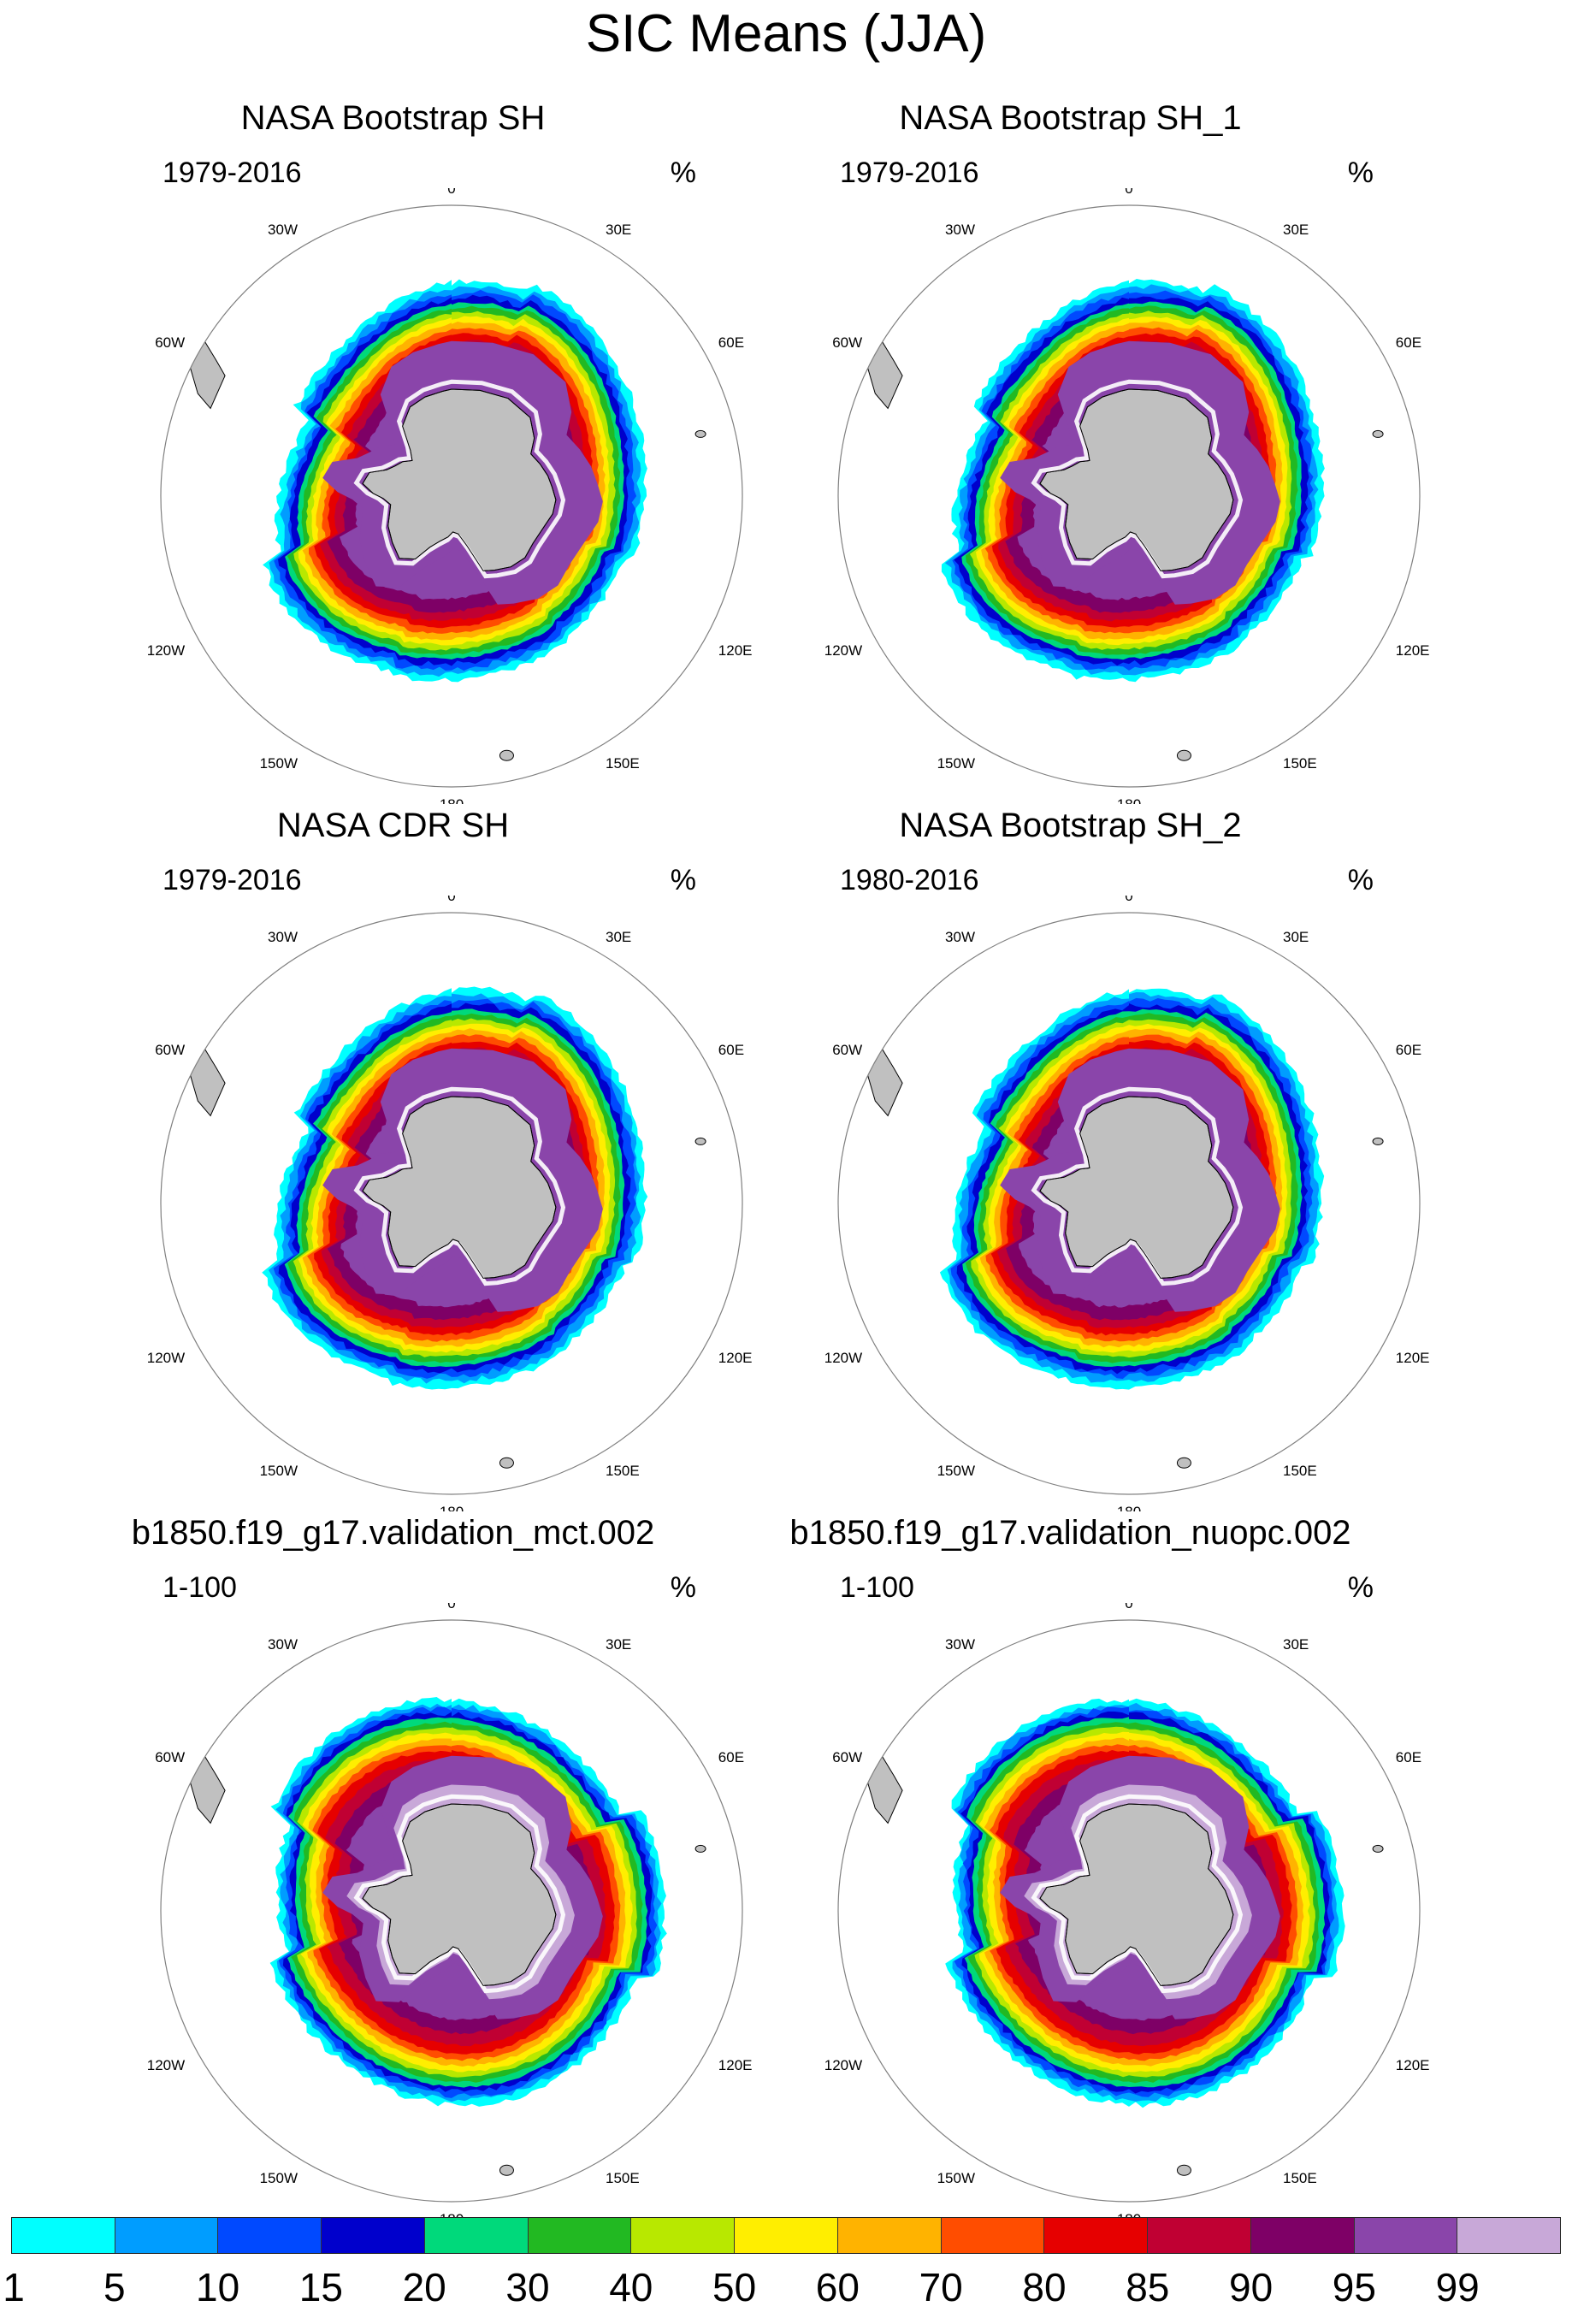 This screenshot has width=1572, height=2324. I want to click on new-zealand-landmass, so click(507, 1463).